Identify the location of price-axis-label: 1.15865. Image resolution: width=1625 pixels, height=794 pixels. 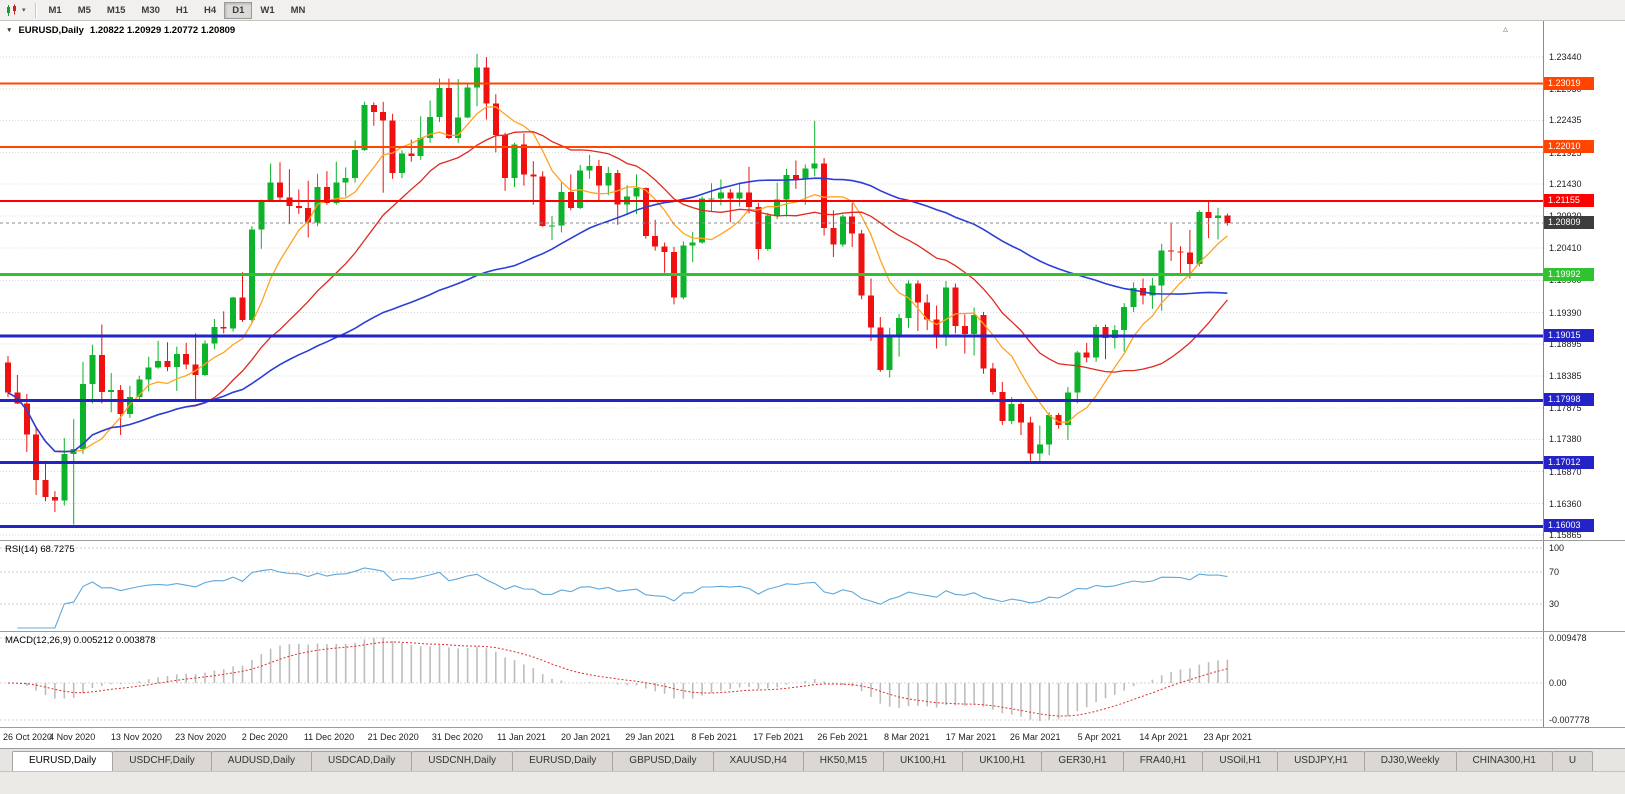
(1565, 535).